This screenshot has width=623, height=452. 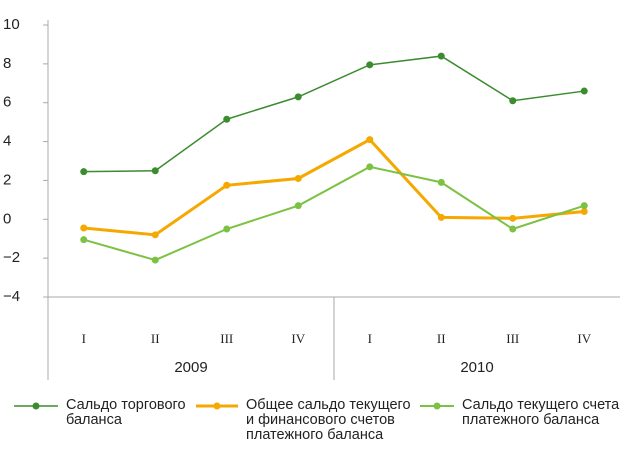 I want to click on y-tick-label: 4, so click(x=7, y=141).